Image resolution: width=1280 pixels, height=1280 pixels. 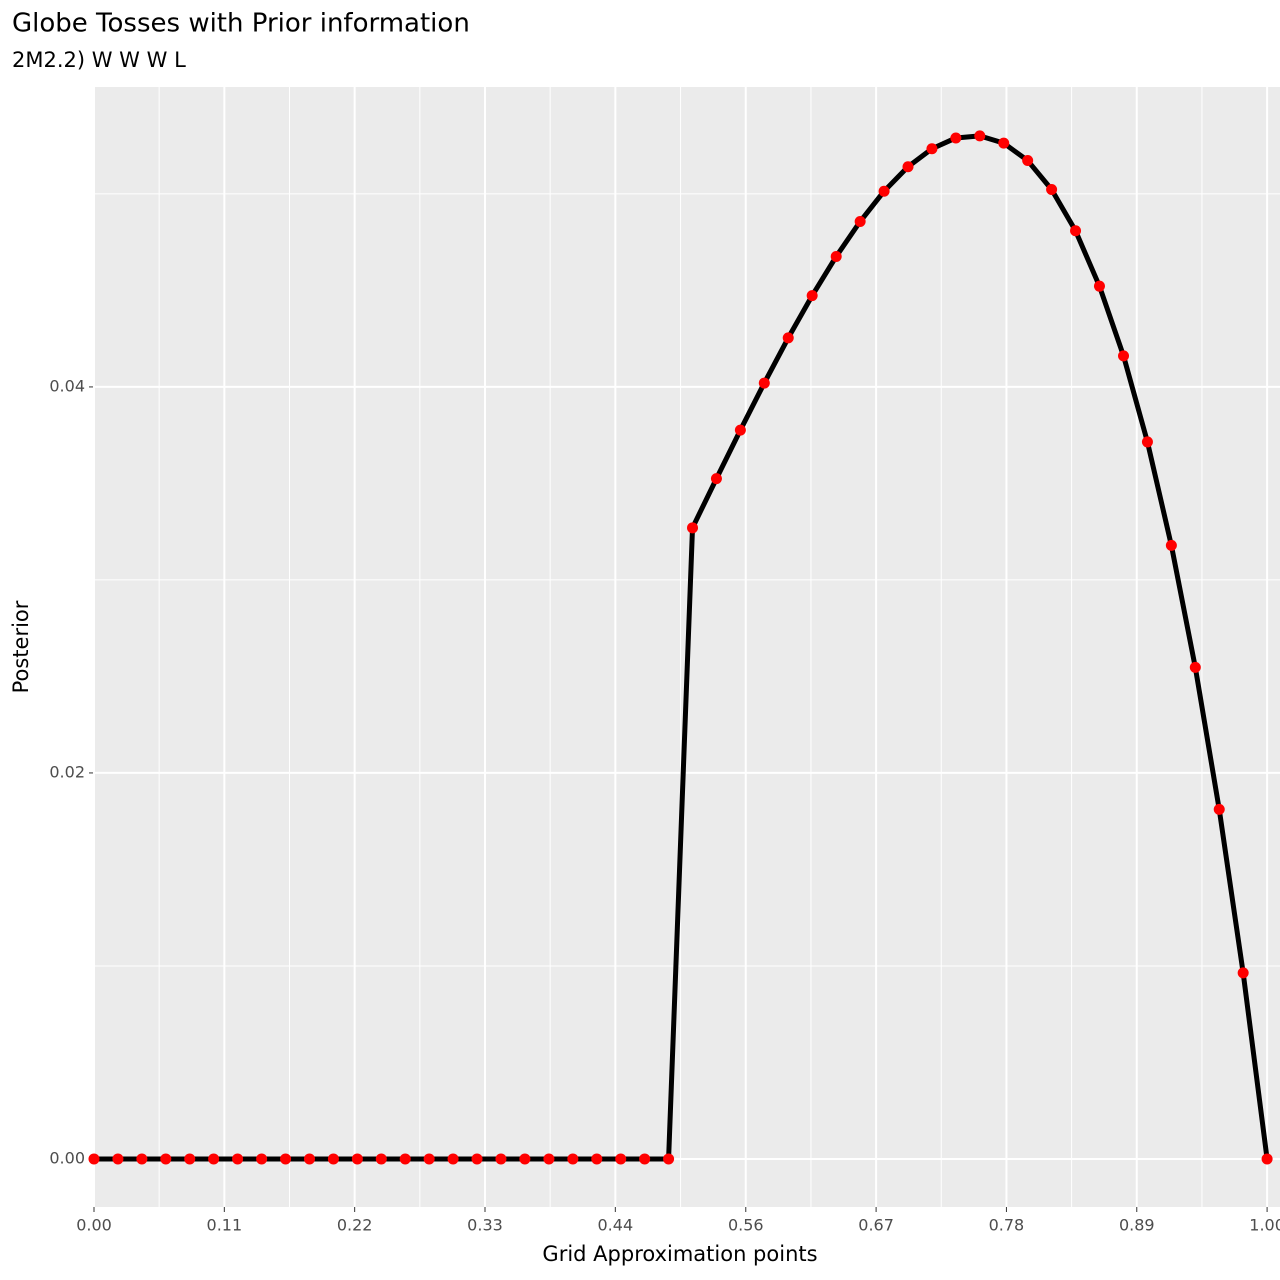 What do you see at coordinates (1264, 1225) in the screenshot?
I see `x-tick-label: 1.00` at bounding box center [1264, 1225].